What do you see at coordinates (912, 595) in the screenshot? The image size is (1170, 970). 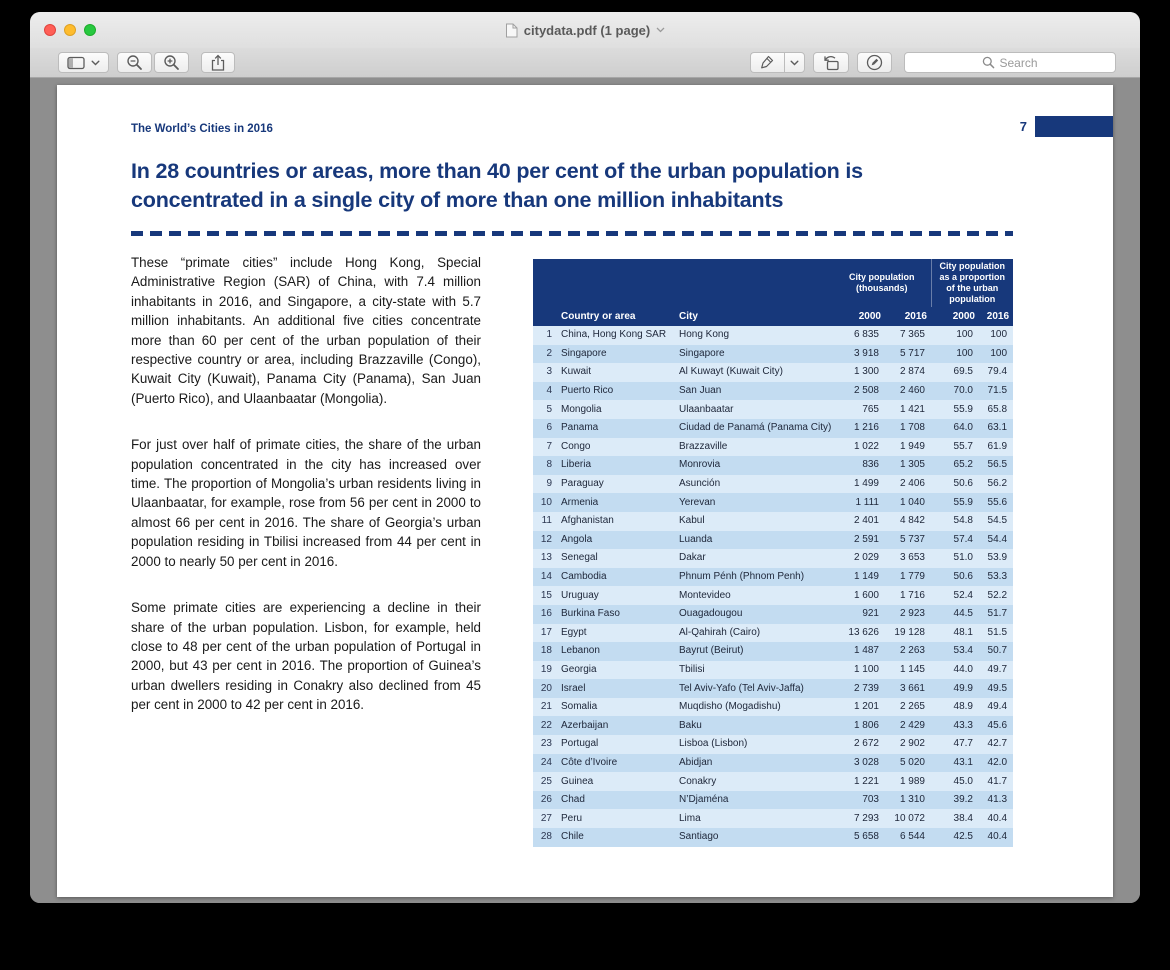 I see `pop-2016: 1 716` at bounding box center [912, 595].